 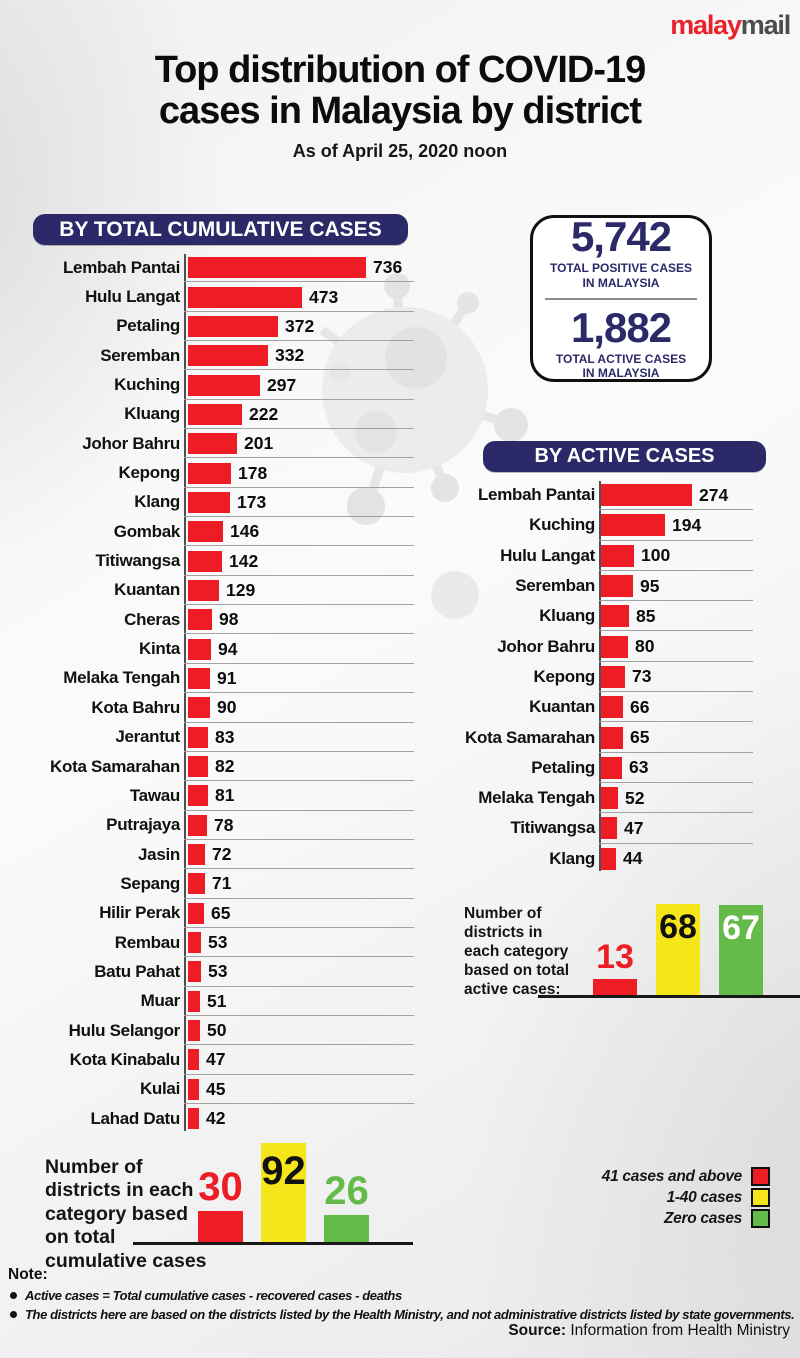 I want to click on bar-row: Kuantan 129, so click(x=216, y=591).